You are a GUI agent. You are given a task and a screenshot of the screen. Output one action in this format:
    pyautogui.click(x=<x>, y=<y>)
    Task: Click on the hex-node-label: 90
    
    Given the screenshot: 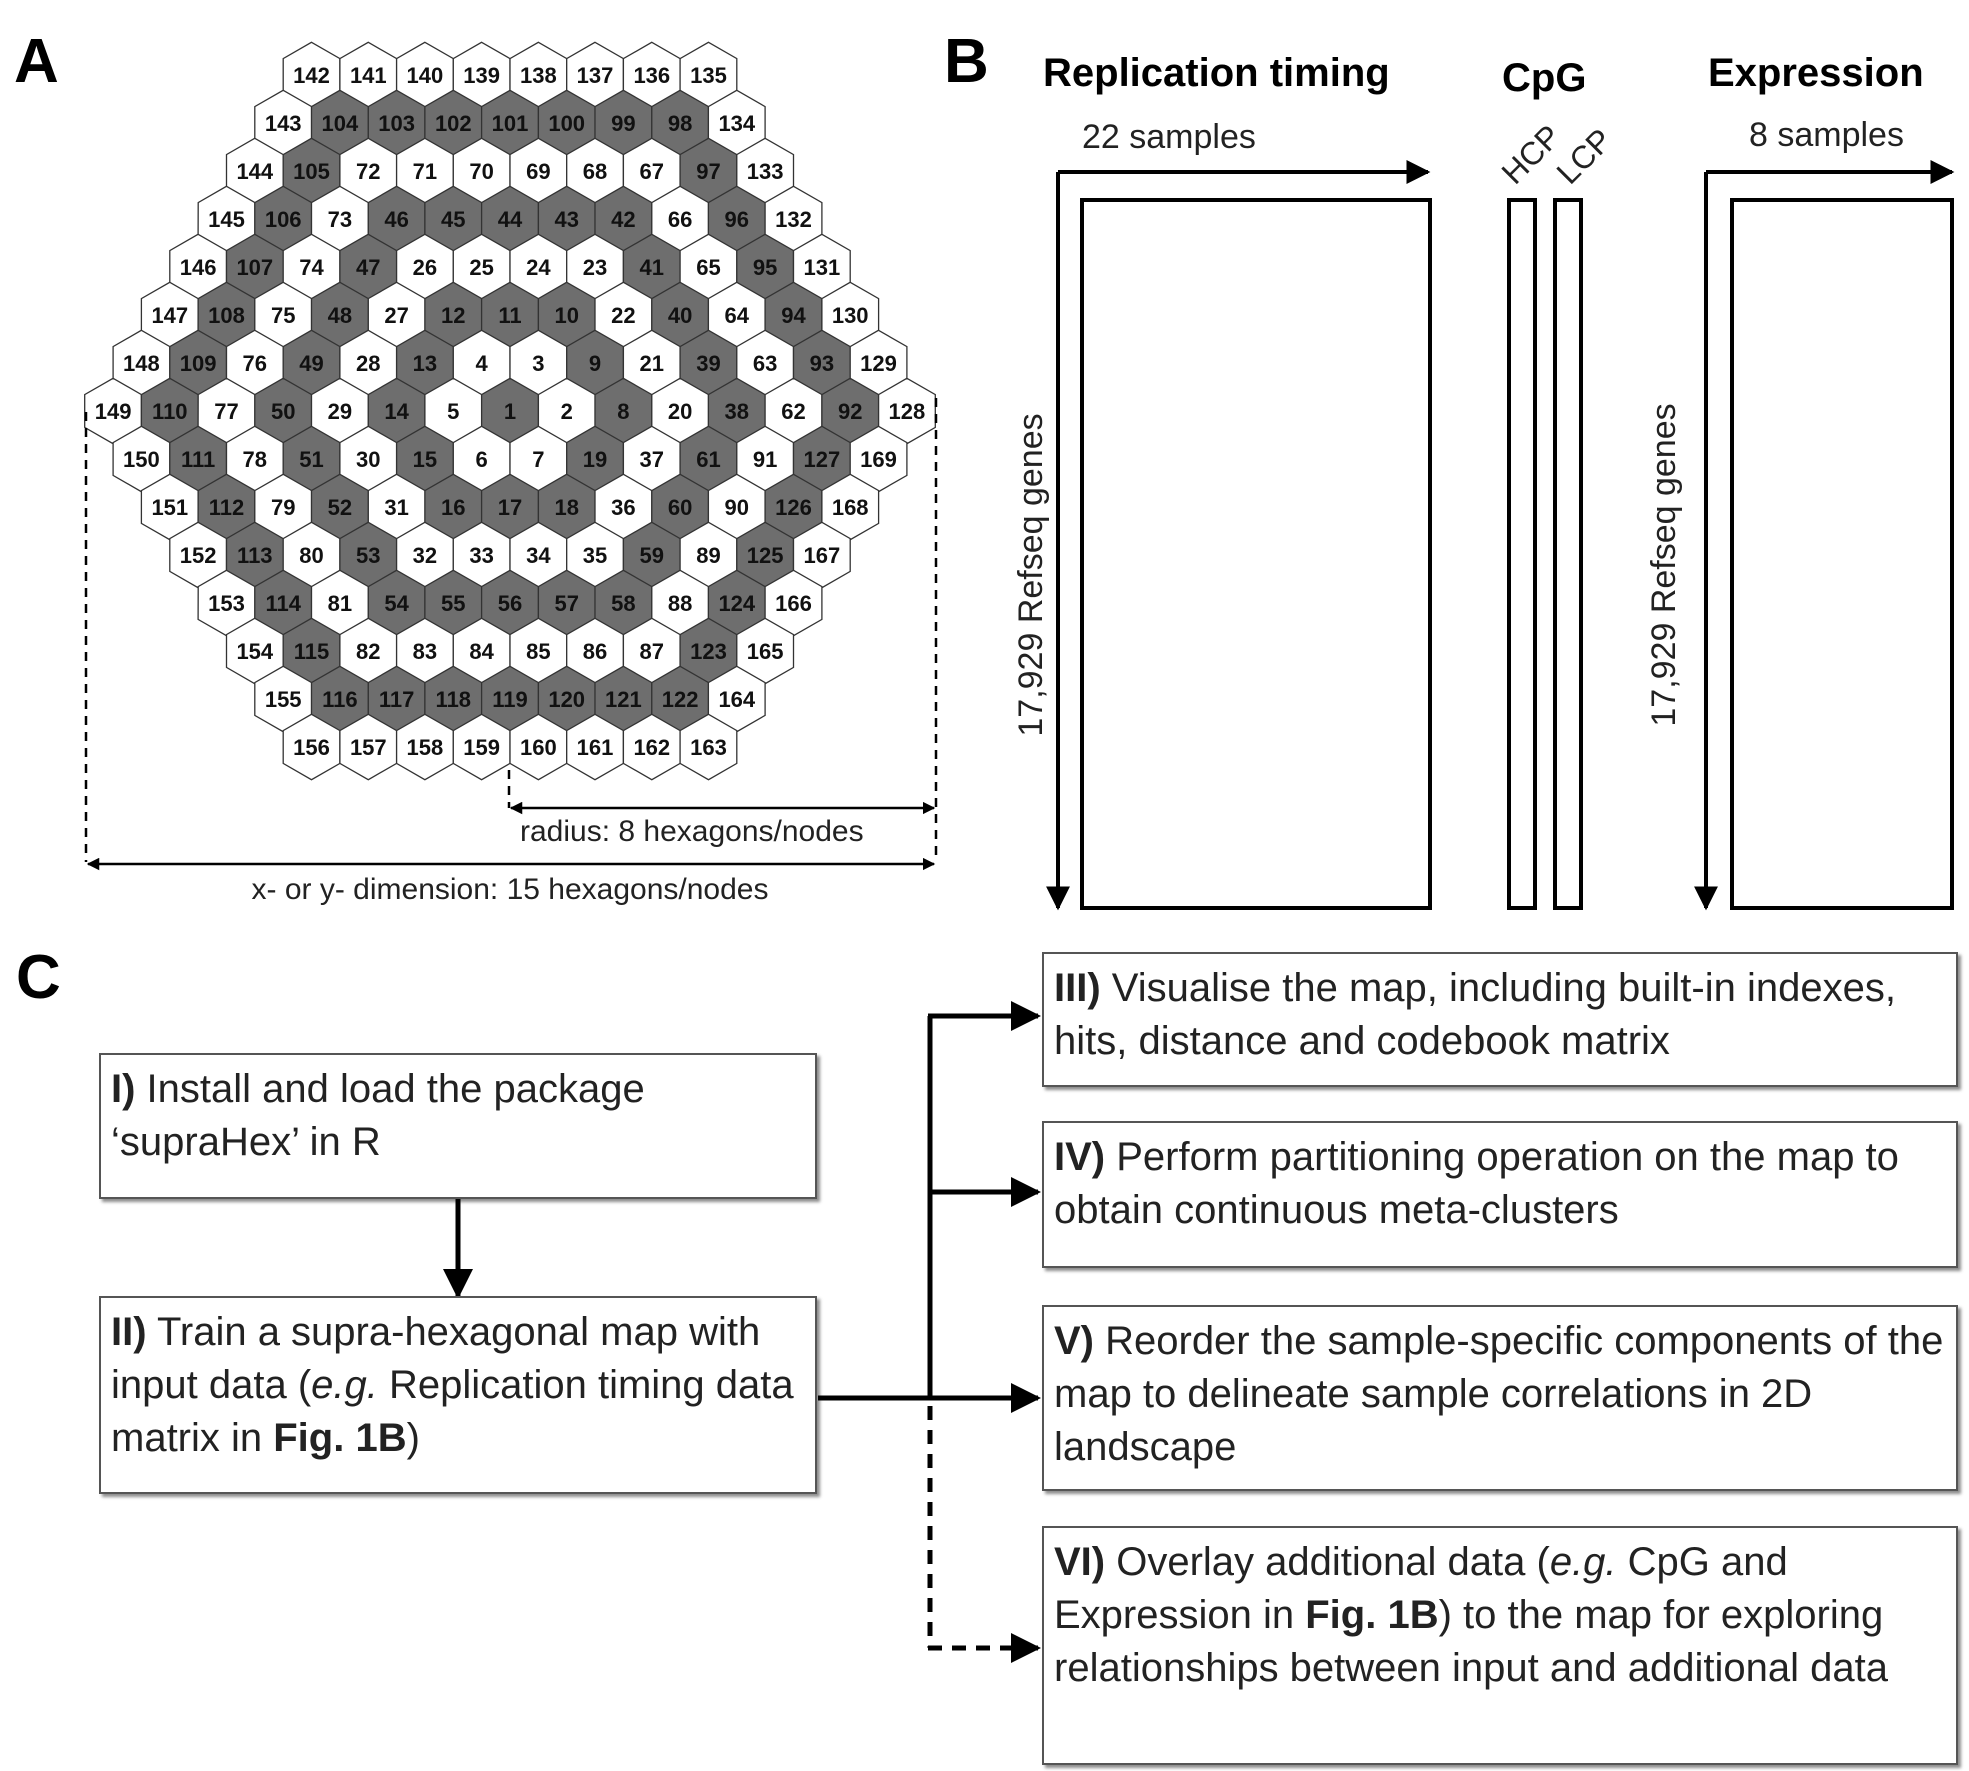 What is the action you would take?
    pyautogui.click(x=737, y=507)
    